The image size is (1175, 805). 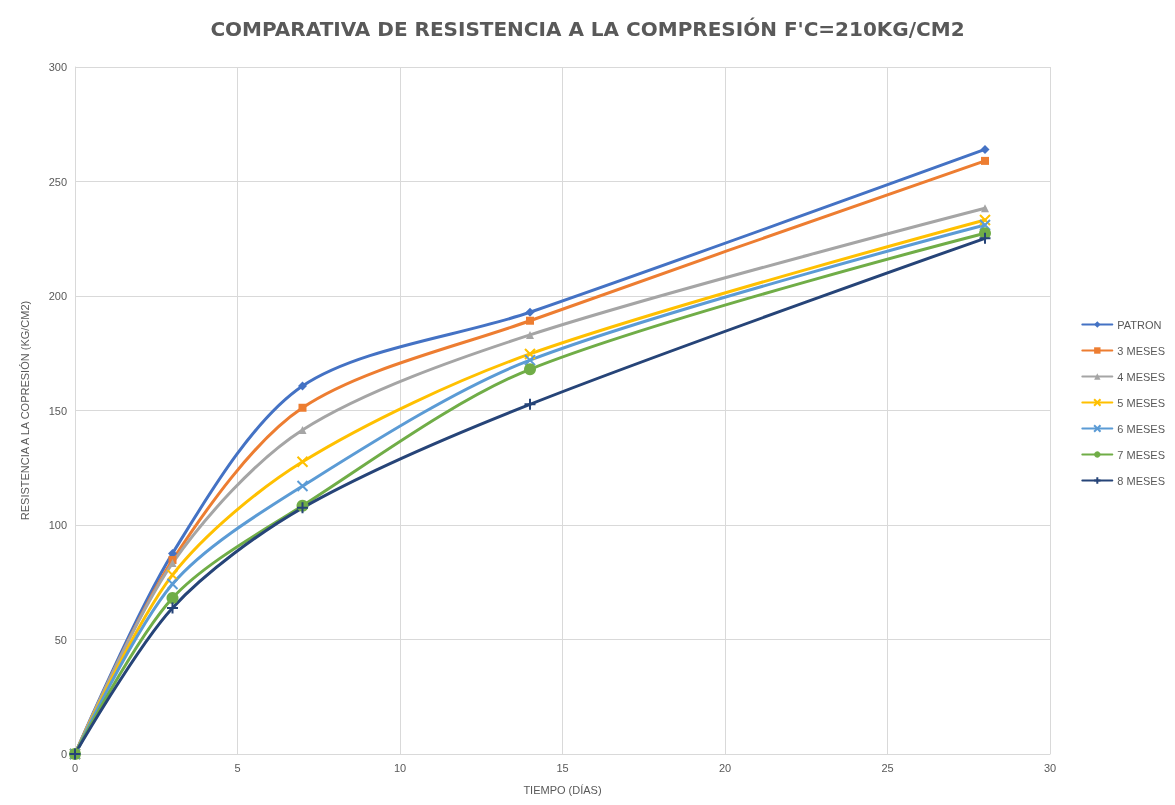 What do you see at coordinates (1141, 454) in the screenshot?
I see `legend-label: 7 MESES` at bounding box center [1141, 454].